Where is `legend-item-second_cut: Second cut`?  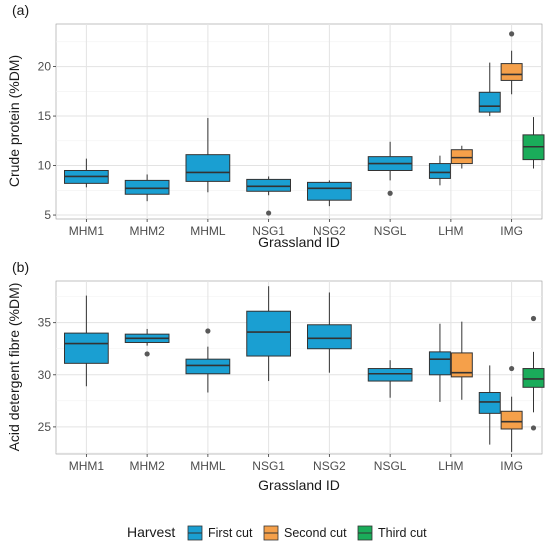 legend-item-second_cut: Second cut is located at coordinates (305, 533).